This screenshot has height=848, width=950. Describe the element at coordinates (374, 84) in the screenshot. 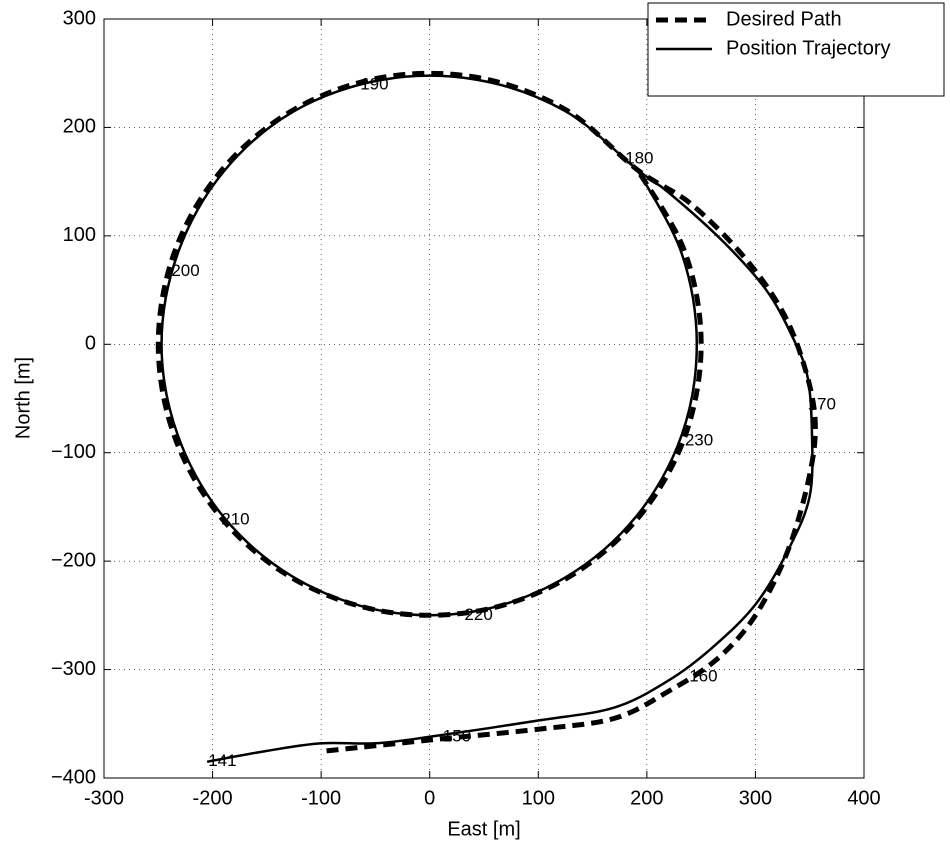

I see `annotation: 190` at that location.